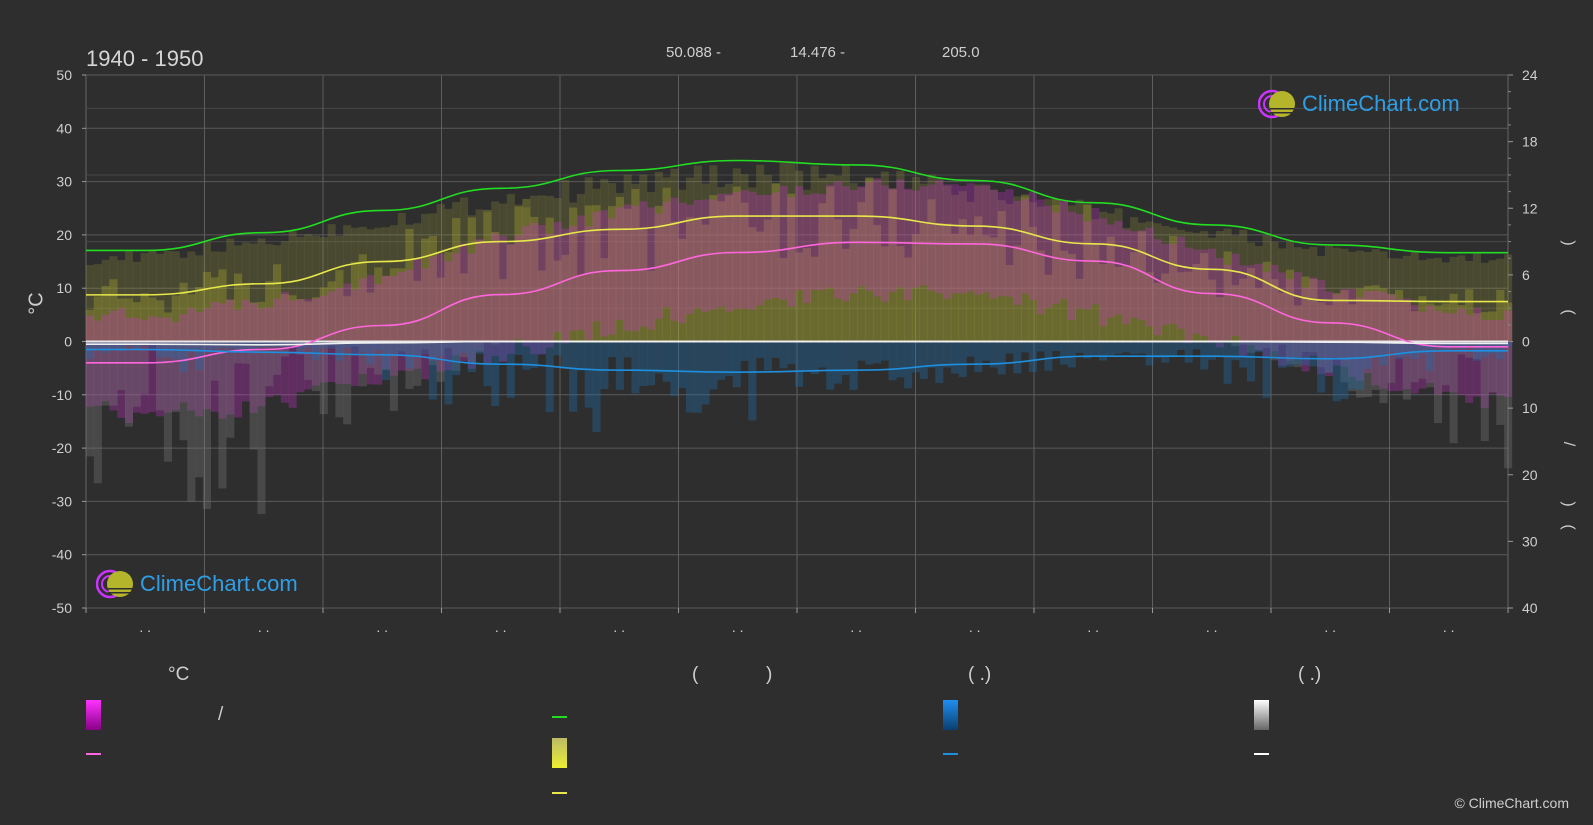 The width and height of the screenshot is (1593, 825). Describe the element at coordinates (64, 182) in the screenshot. I see `left-tick-label: 30` at that location.